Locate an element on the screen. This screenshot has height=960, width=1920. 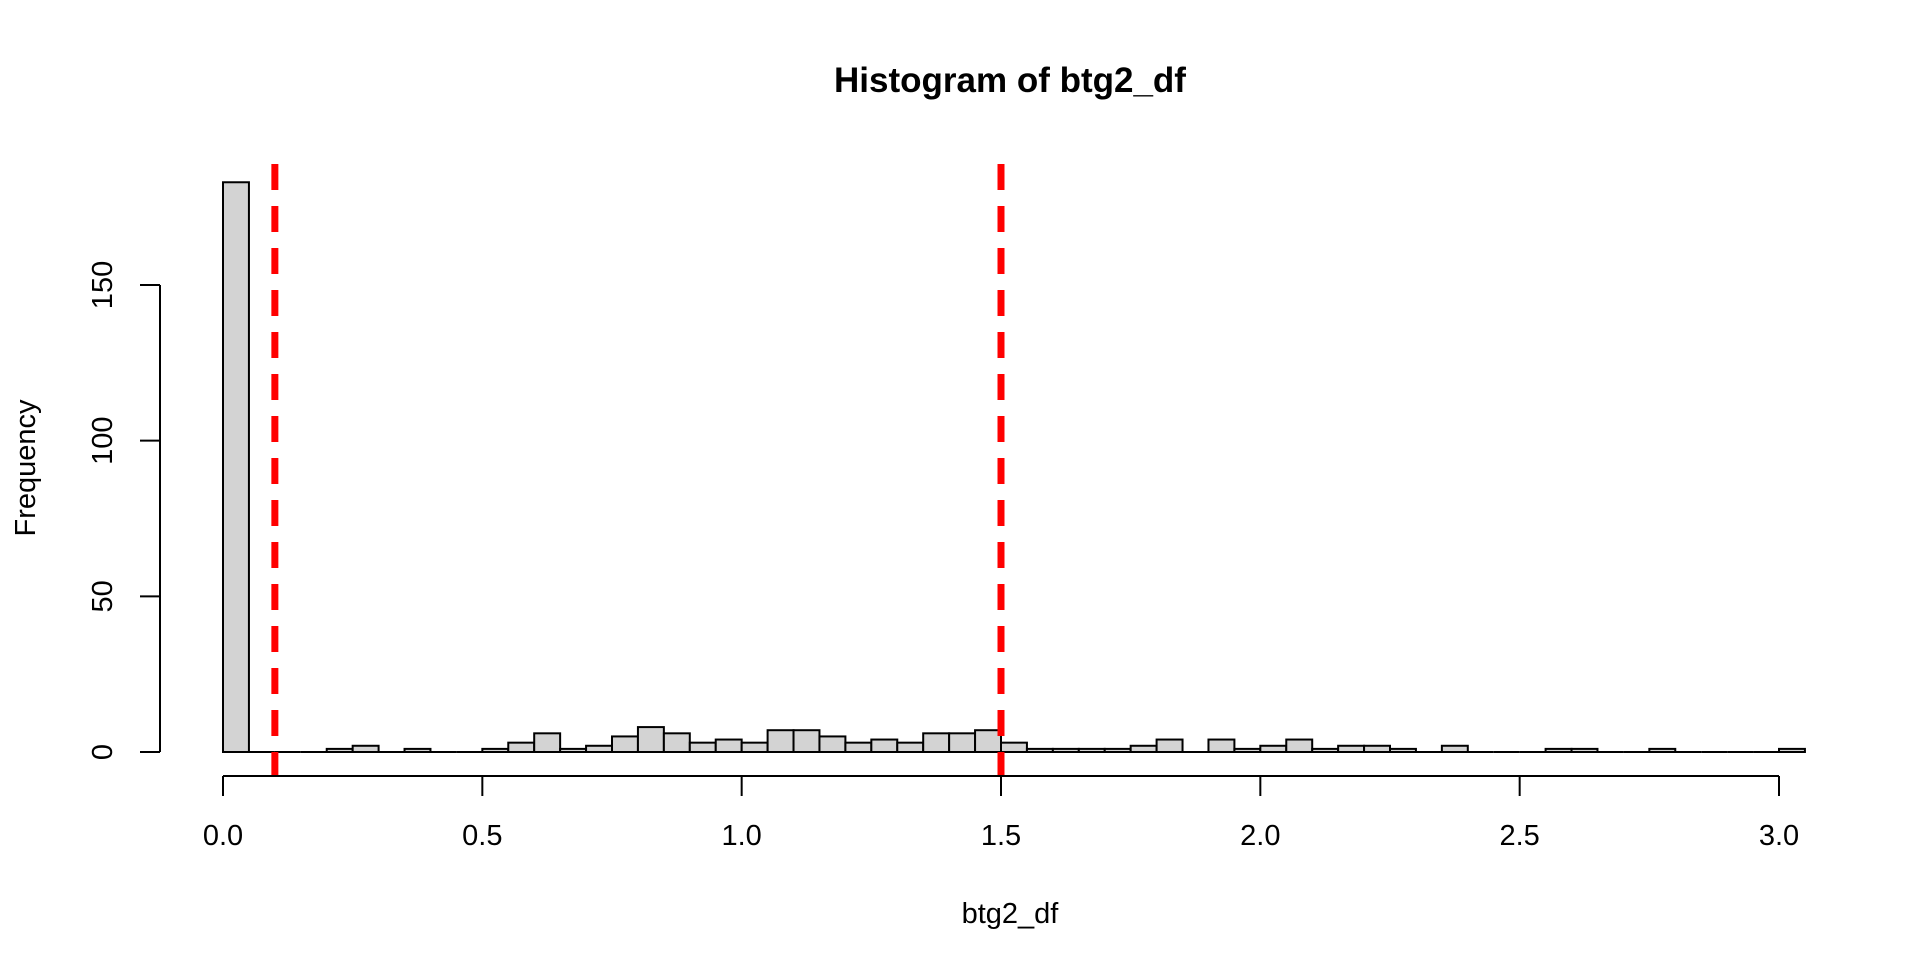
x-tick-label: 0.5 is located at coordinates (482, 836).